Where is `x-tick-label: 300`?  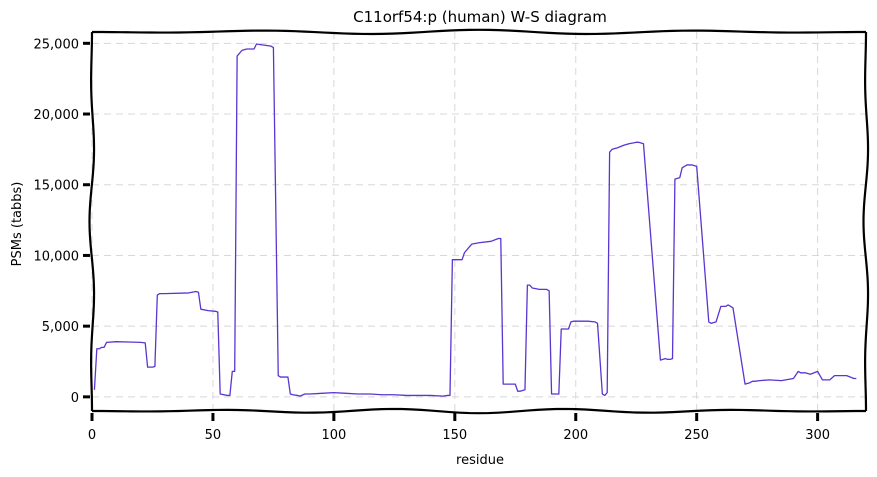
x-tick-label: 300 is located at coordinates (817, 435).